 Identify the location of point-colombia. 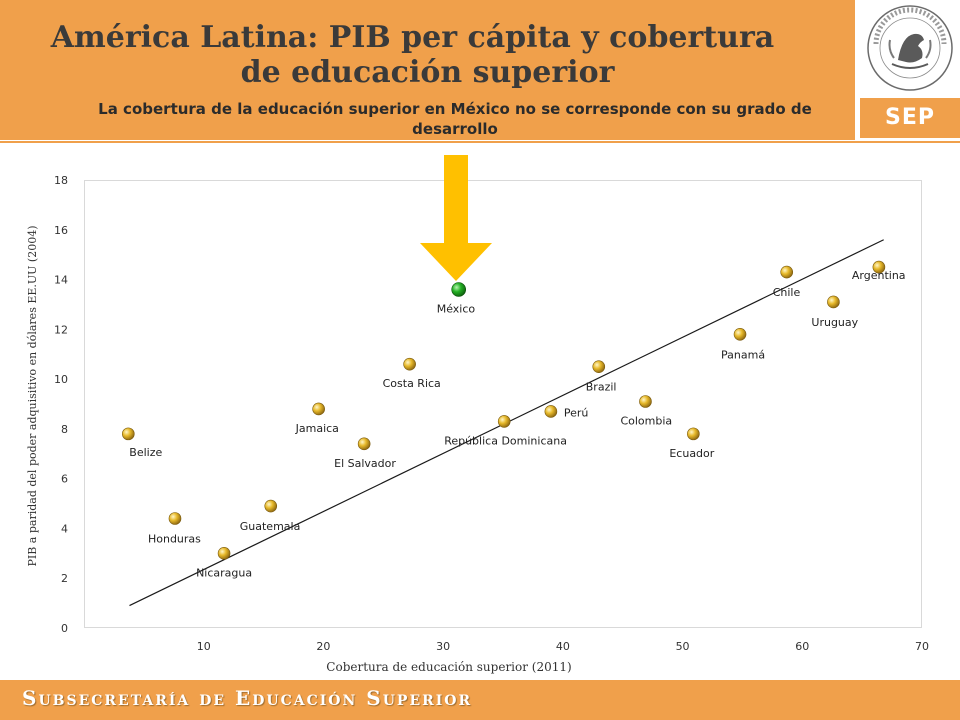
(645, 401).